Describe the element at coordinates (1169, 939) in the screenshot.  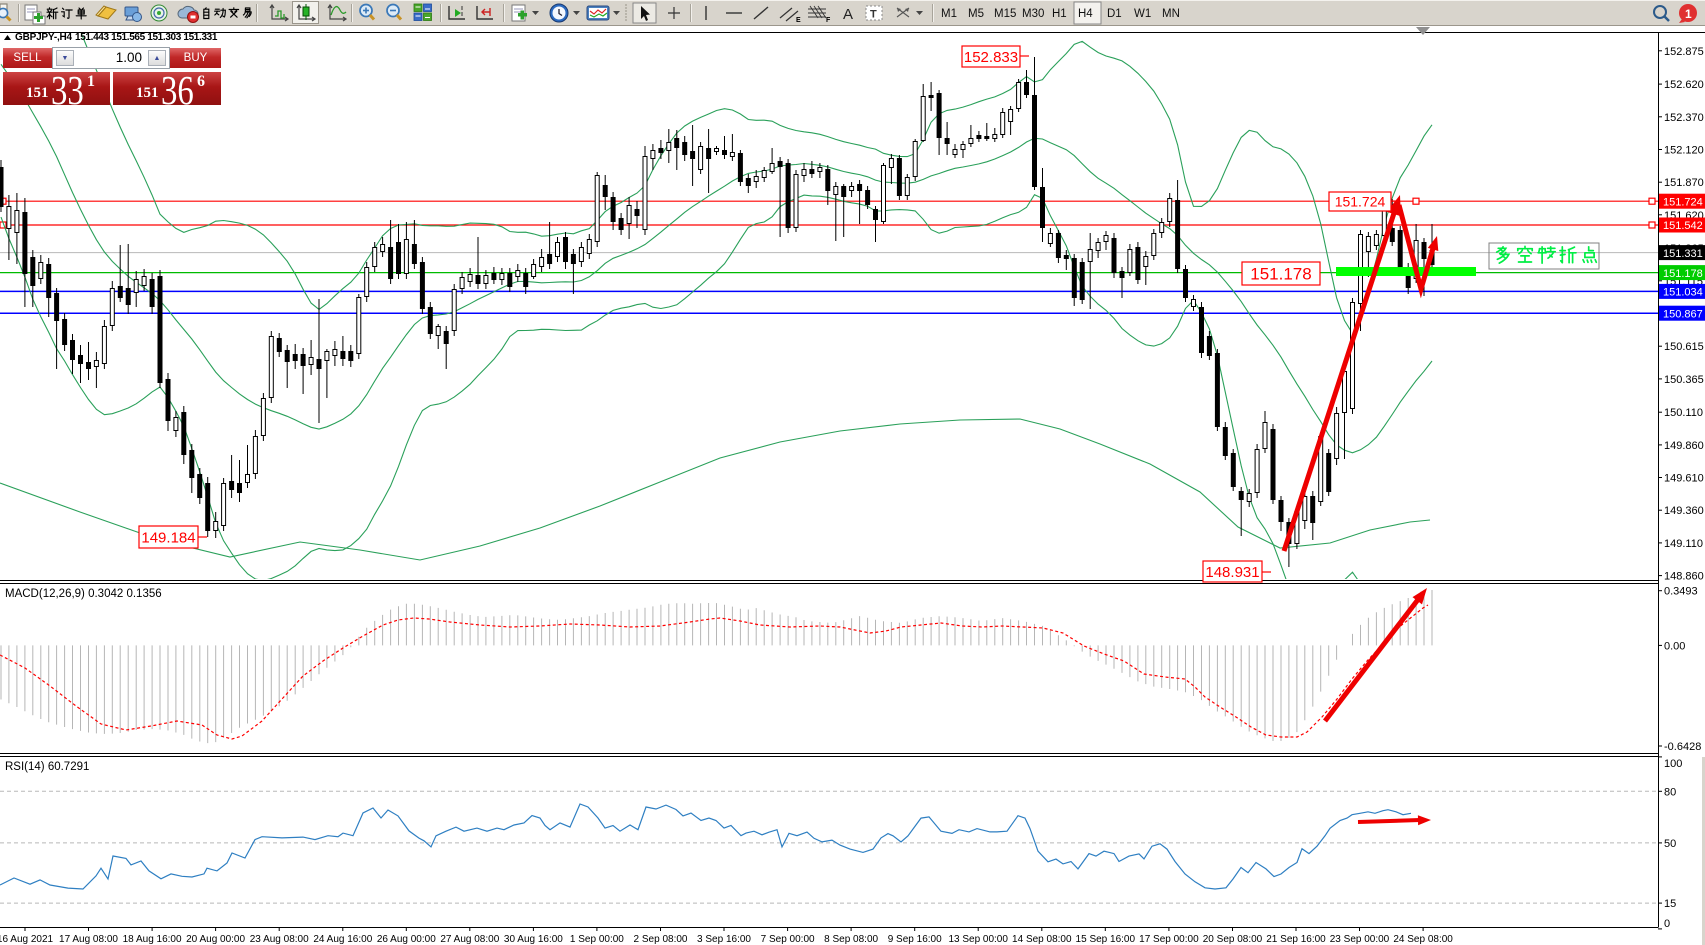
I see `svg-text: 17 Sep 00:00` at that location.